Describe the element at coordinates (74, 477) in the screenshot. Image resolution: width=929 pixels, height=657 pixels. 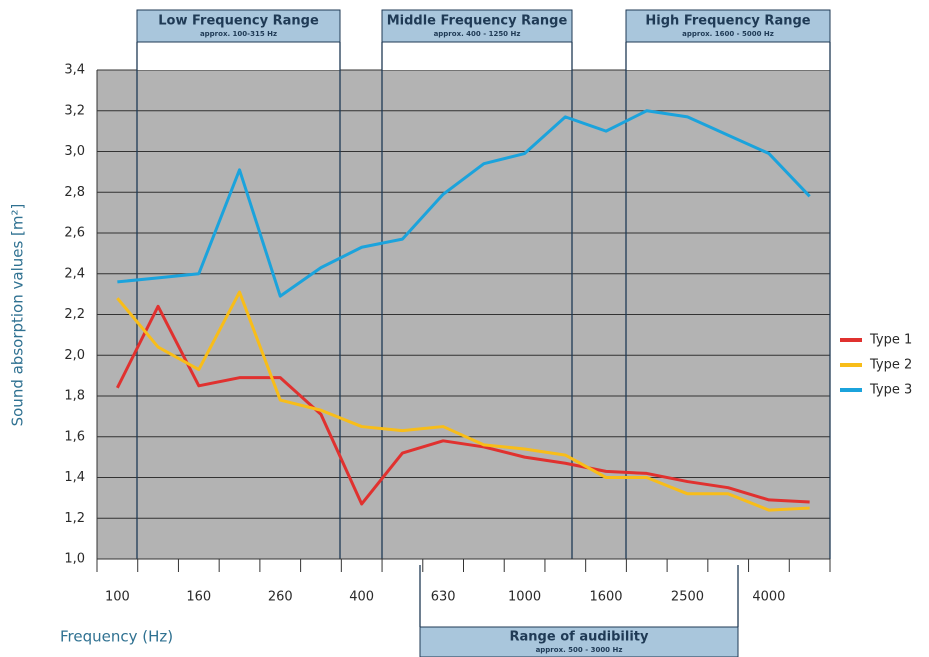
I see `y-tick-label: 1,4` at that location.